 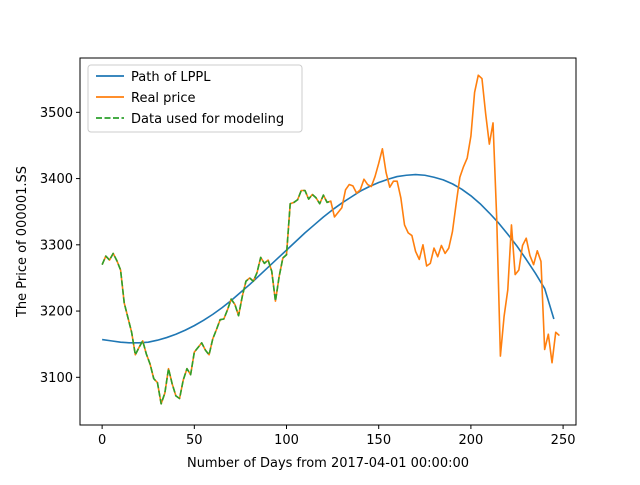 I want to click on legend-box, so click(x=195, y=98).